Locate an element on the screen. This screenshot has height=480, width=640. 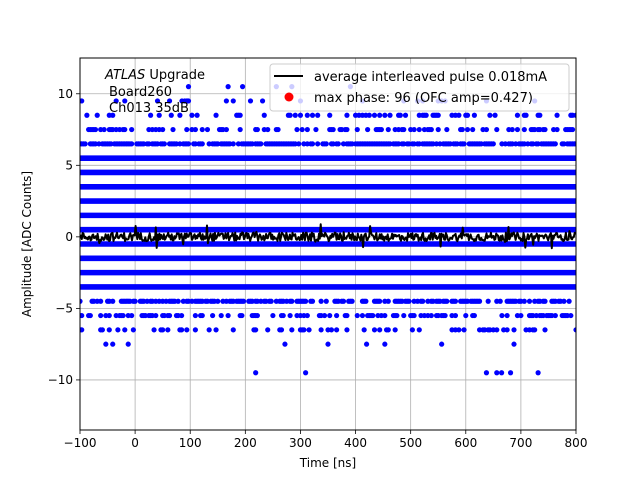
x-axis-ticks: −100 0 100 200 300 400 500 600 700 800 is located at coordinates (326, 440).